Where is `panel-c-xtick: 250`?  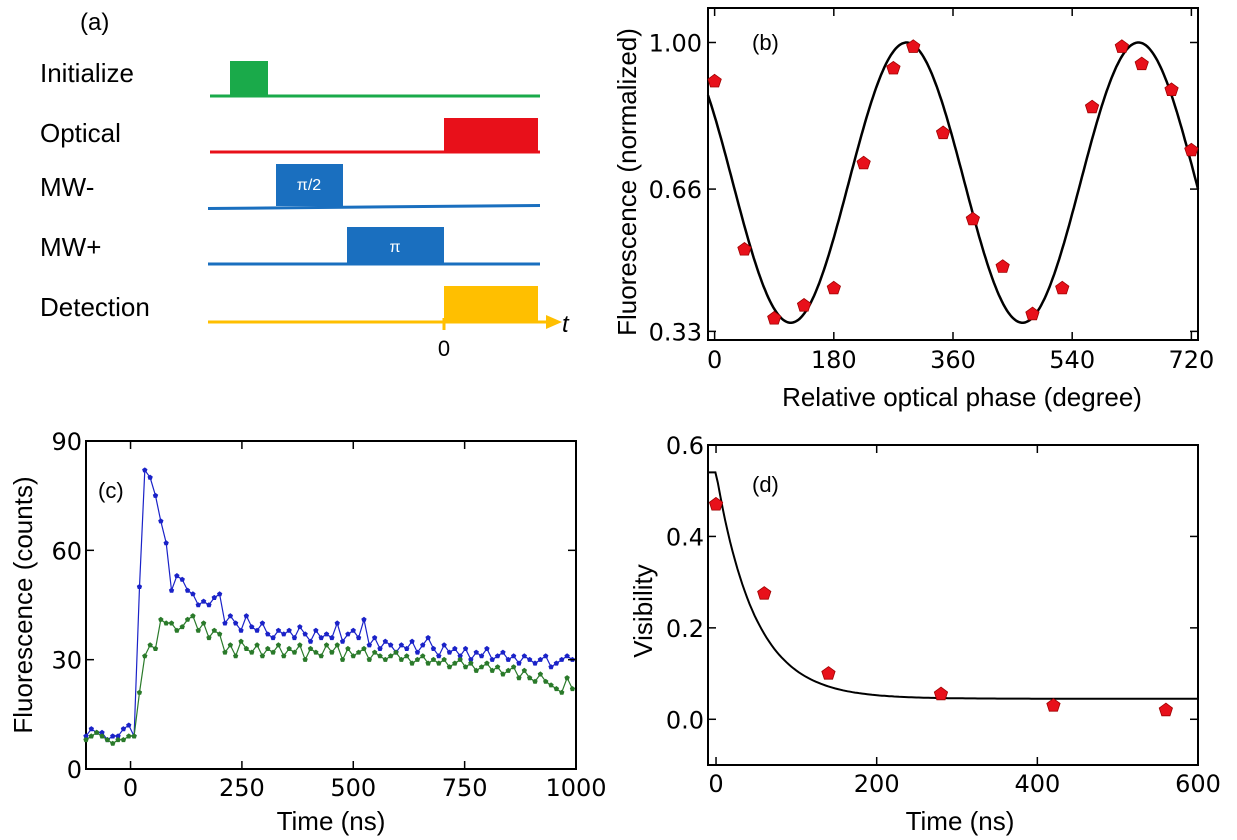 panel-c-xtick: 250 is located at coordinates (242, 788).